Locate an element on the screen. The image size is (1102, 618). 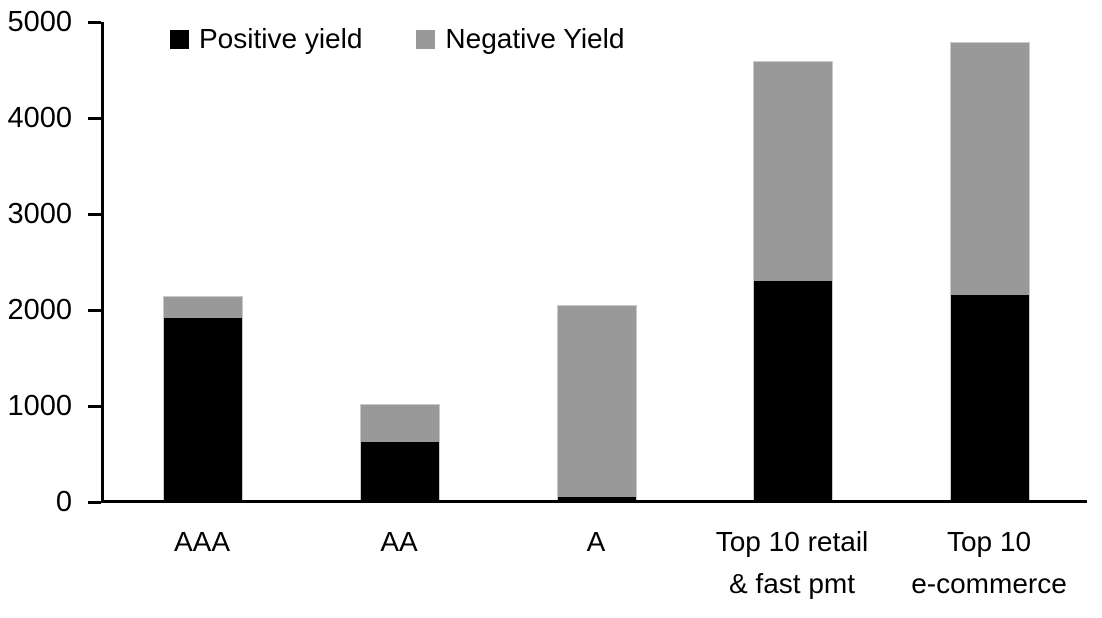
bar-segment-negative-yield-aa is located at coordinates (400, 423).